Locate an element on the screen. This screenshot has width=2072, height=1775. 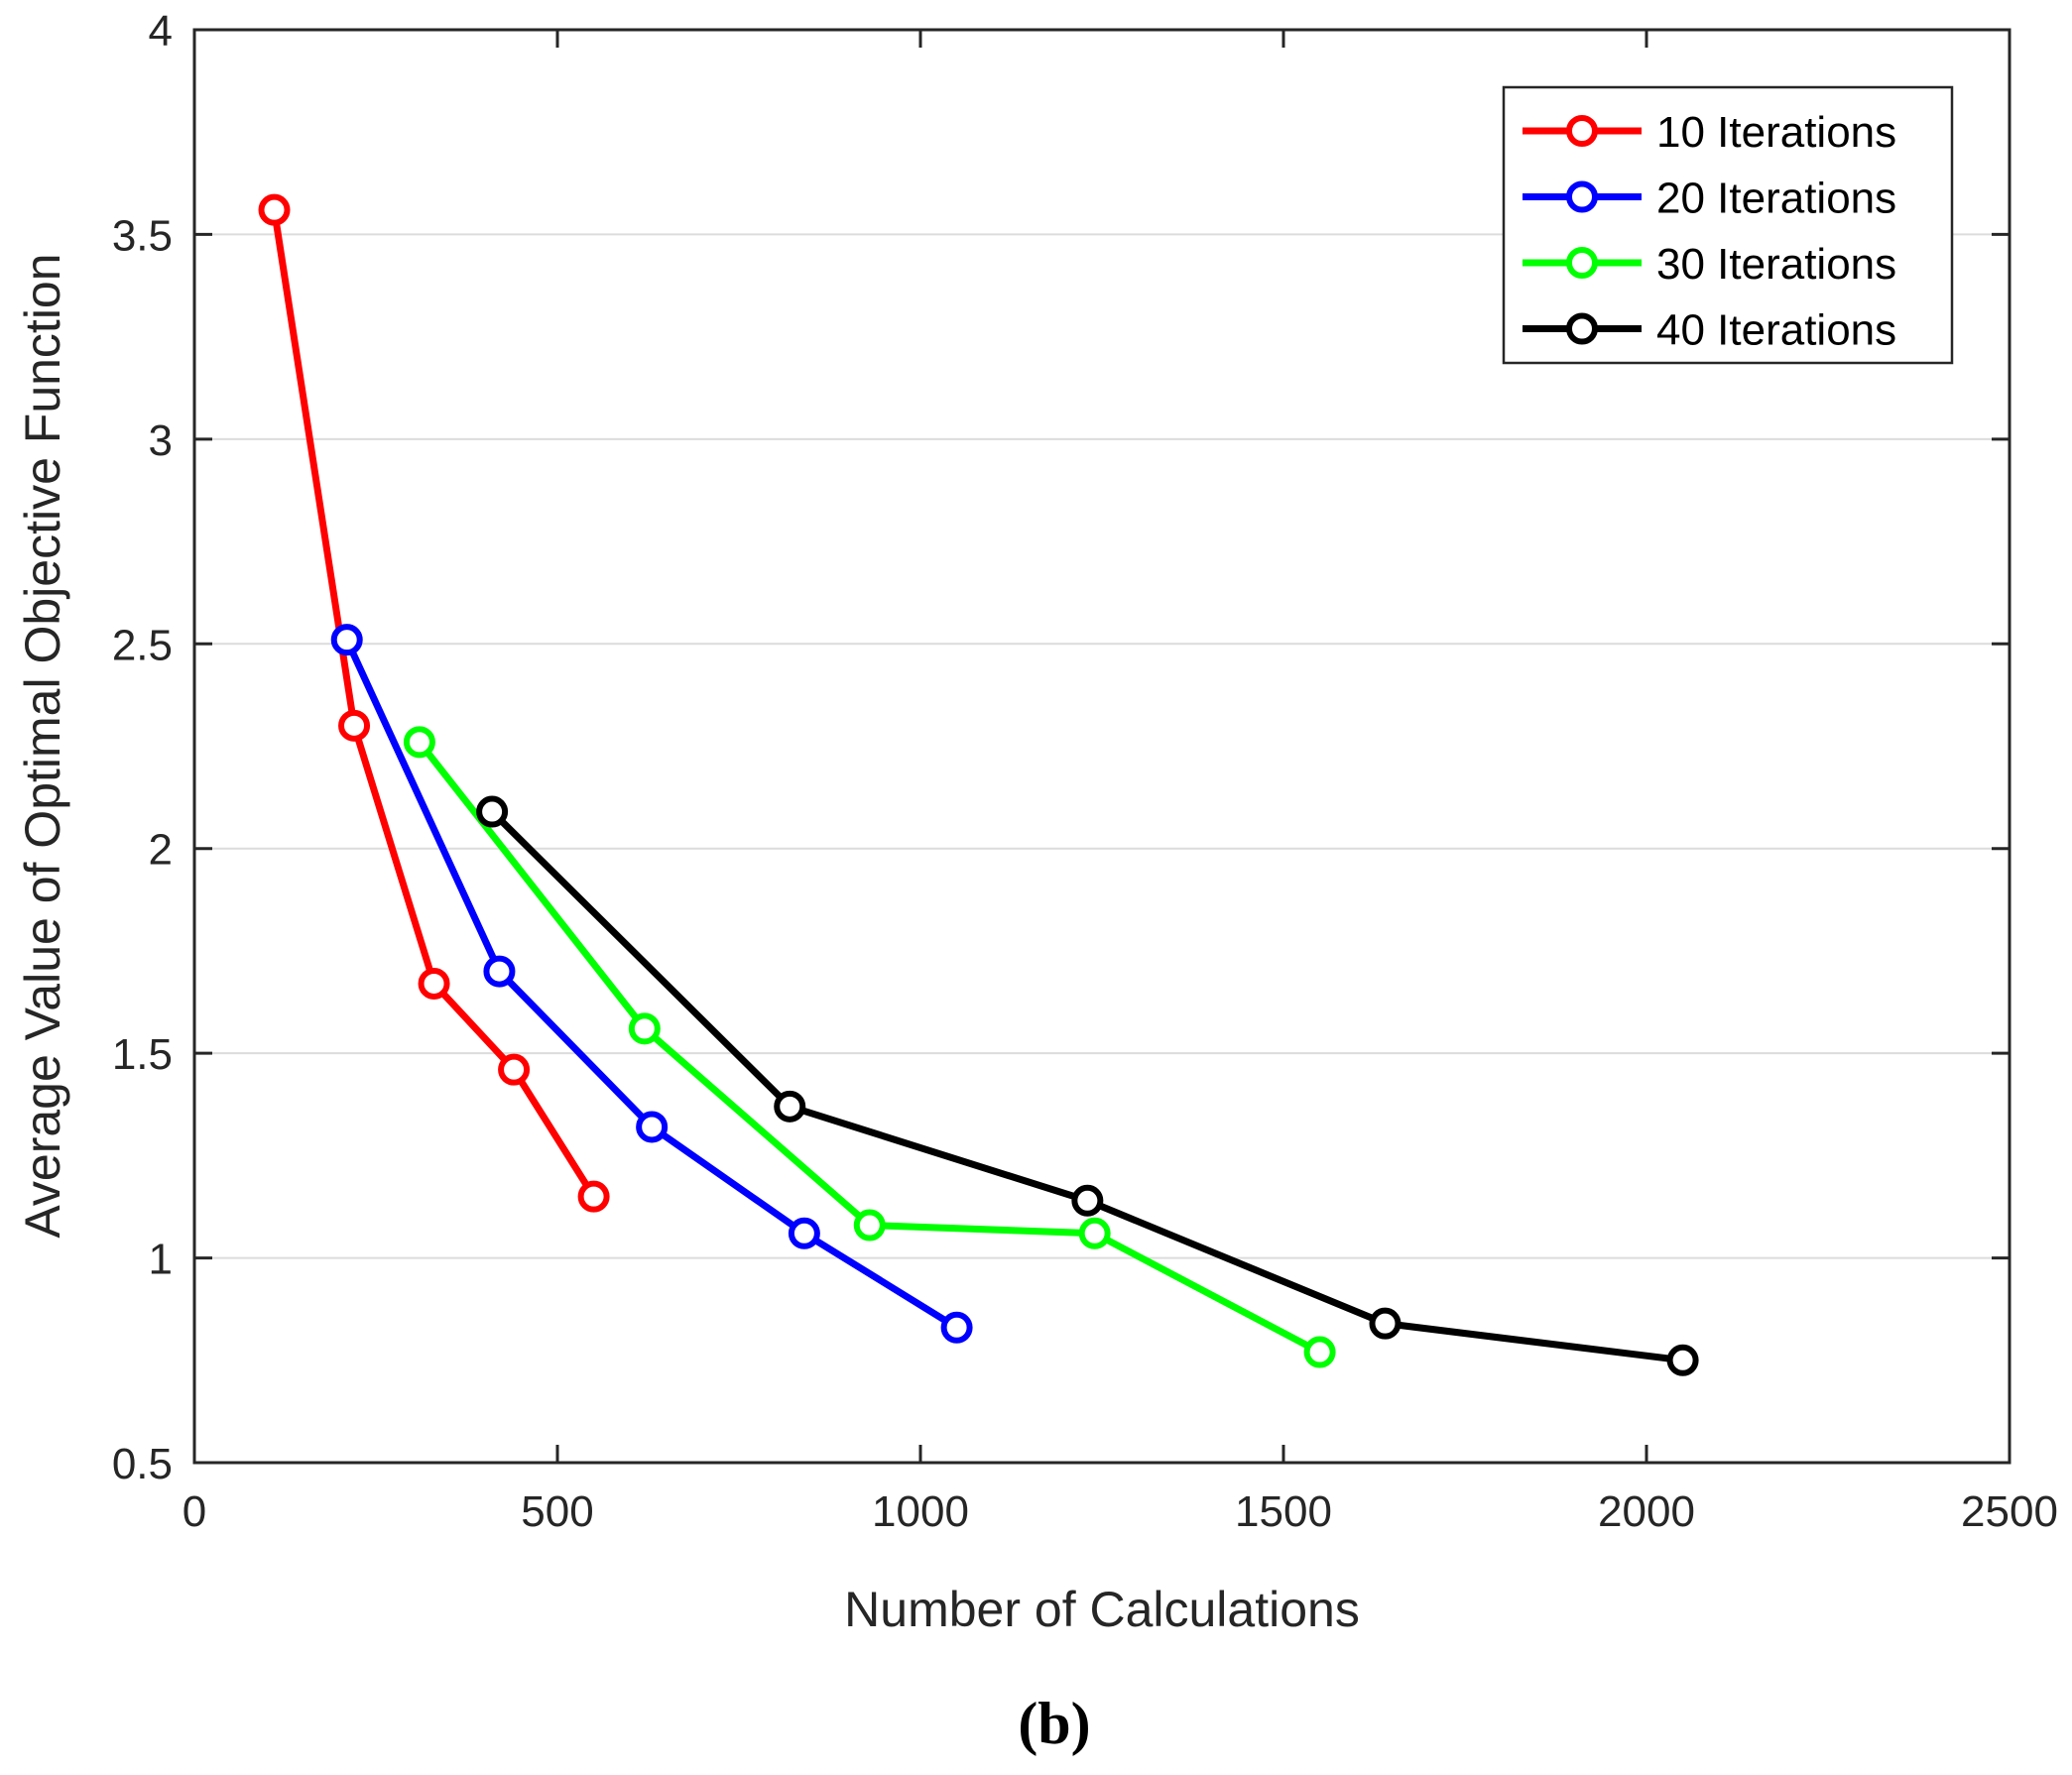
y-tick-label: 2.5 is located at coordinates (142, 645).